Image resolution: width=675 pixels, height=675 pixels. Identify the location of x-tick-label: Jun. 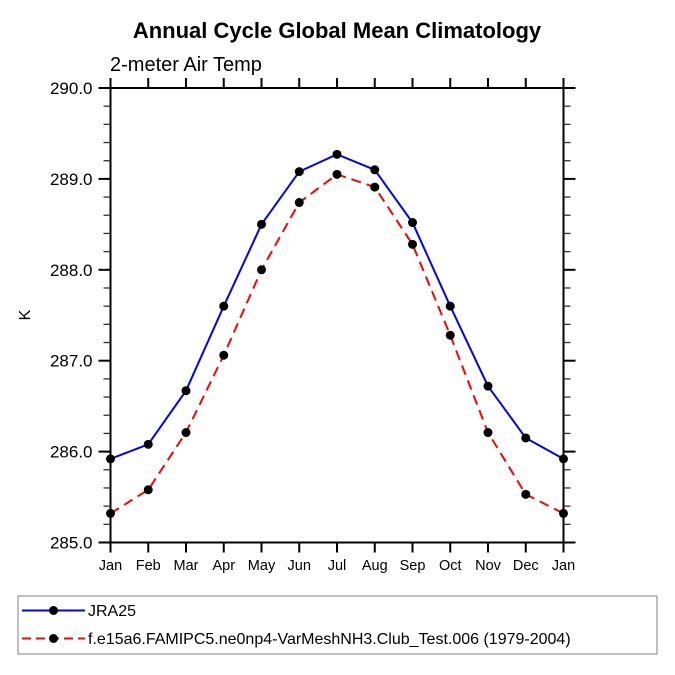
(299, 566).